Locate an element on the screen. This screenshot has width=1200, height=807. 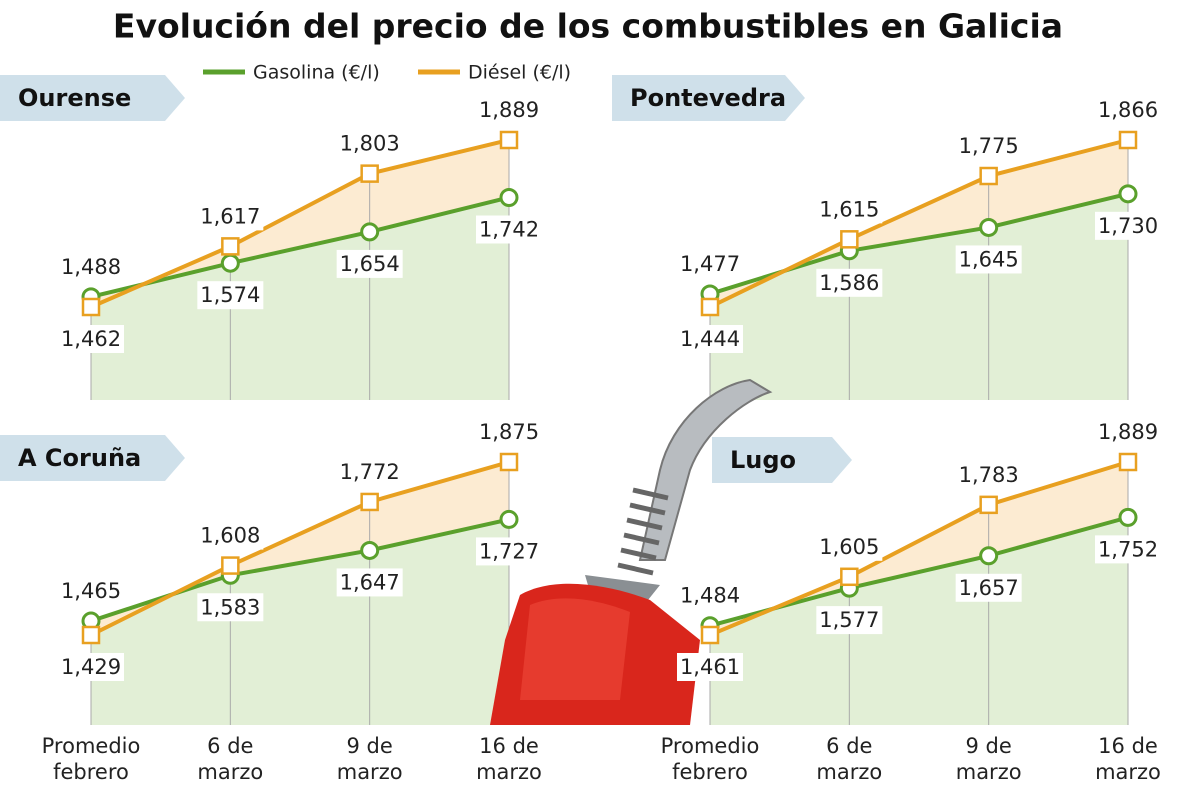
value-label: 1,647 is located at coordinates (370, 582).